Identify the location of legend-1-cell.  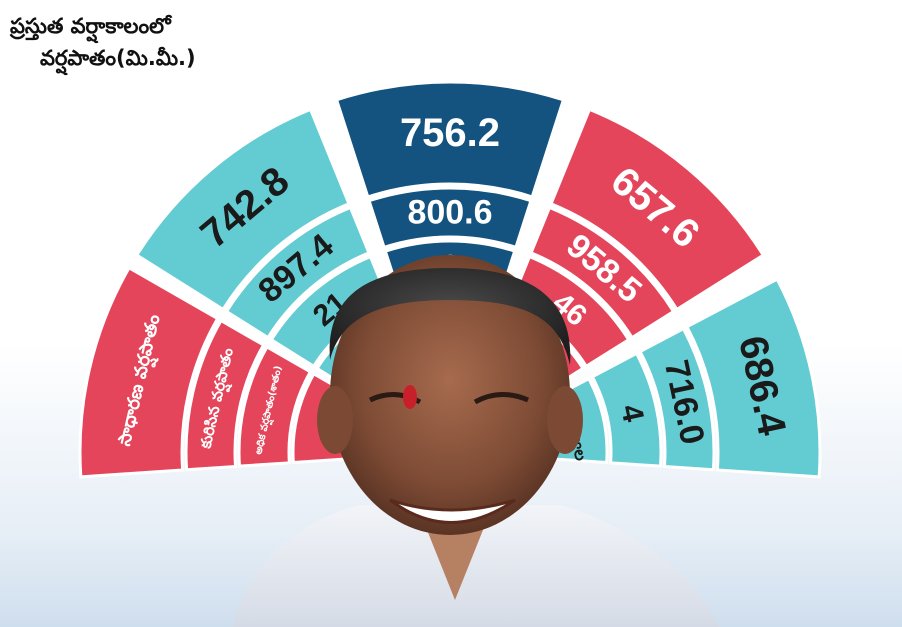
(149, 372).